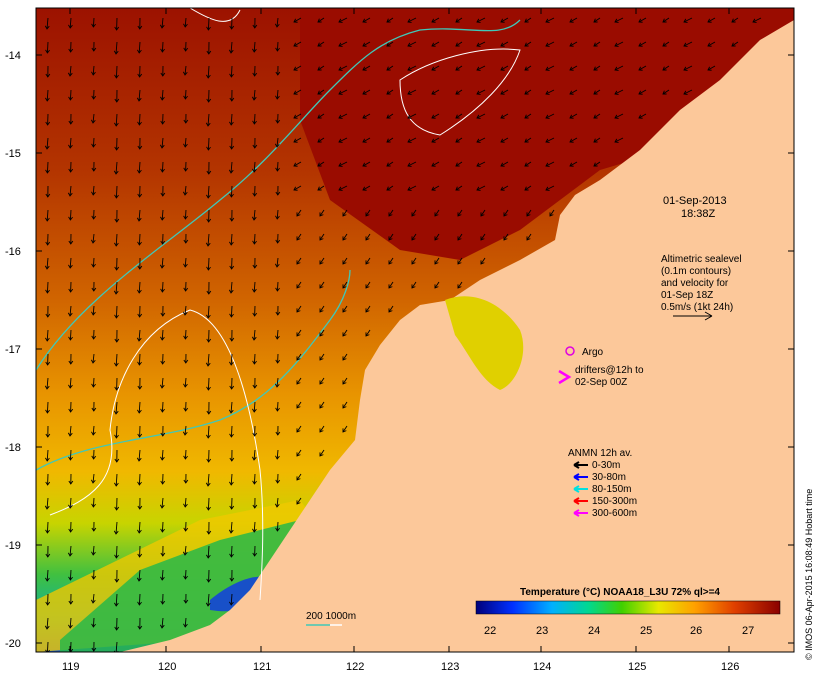 The image size is (820, 680). Describe the element at coordinates (576, 489) in the screenshot. I see `anmn-key-head` at that location.